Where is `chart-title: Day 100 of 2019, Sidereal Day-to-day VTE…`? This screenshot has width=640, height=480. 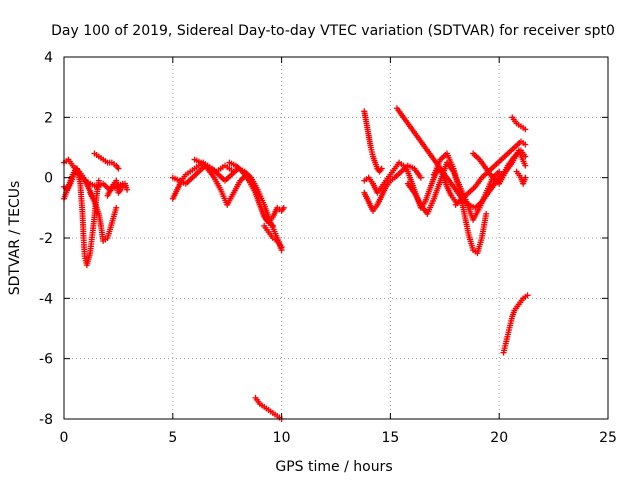
chart-title: Day 100 of 2019, Sidereal Day-to-day VTE… is located at coordinates (333, 31).